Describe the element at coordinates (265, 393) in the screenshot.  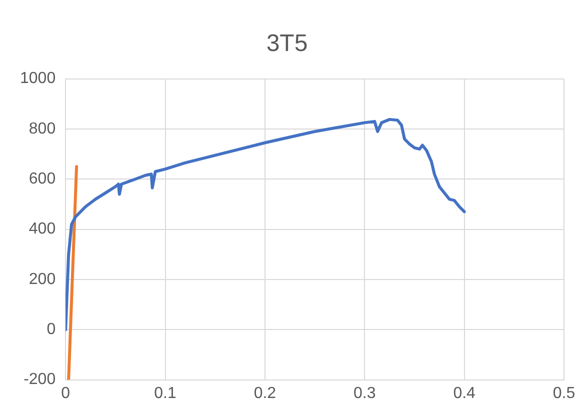
I see `x-tick-label: 0.2` at that location.